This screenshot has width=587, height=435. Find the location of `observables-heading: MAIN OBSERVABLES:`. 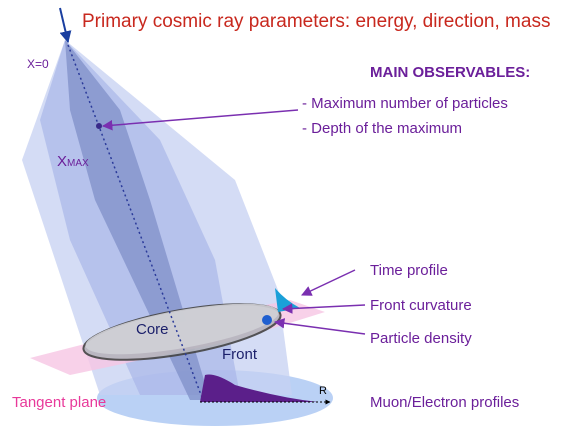

observables-heading: MAIN OBSERVABLES: is located at coordinates (450, 72).